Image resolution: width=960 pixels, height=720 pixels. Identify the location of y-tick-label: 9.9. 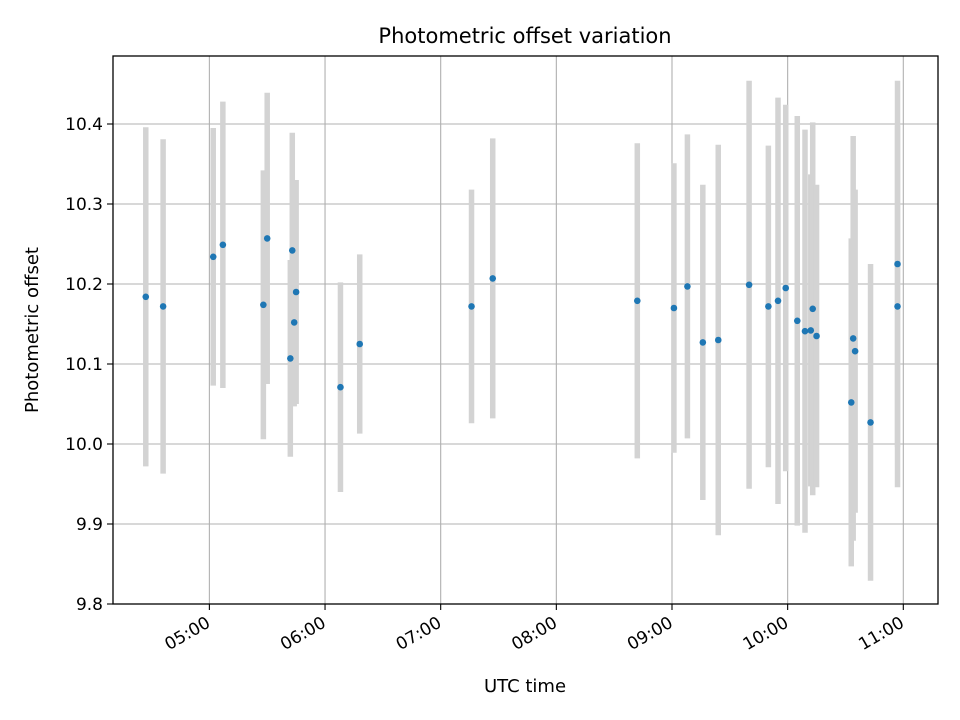
(89, 525).